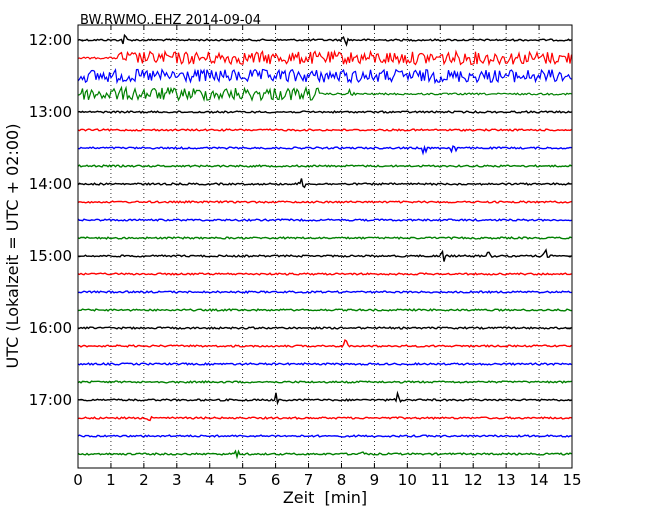  I want to click on x-tick-label: 5, so click(243, 480).